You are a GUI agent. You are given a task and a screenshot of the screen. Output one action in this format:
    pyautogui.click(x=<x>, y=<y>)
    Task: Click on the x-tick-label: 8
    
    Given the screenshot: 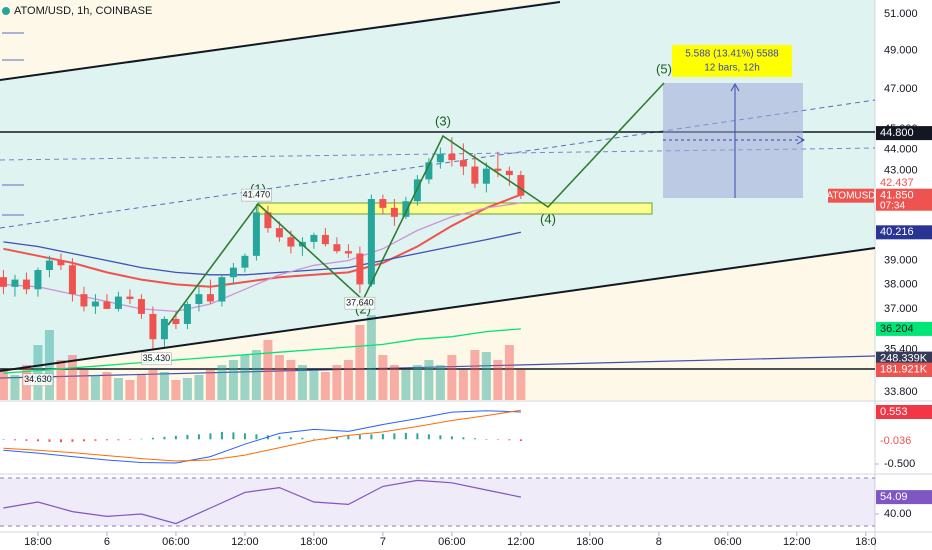 What is the action you would take?
    pyautogui.click(x=659, y=542)
    